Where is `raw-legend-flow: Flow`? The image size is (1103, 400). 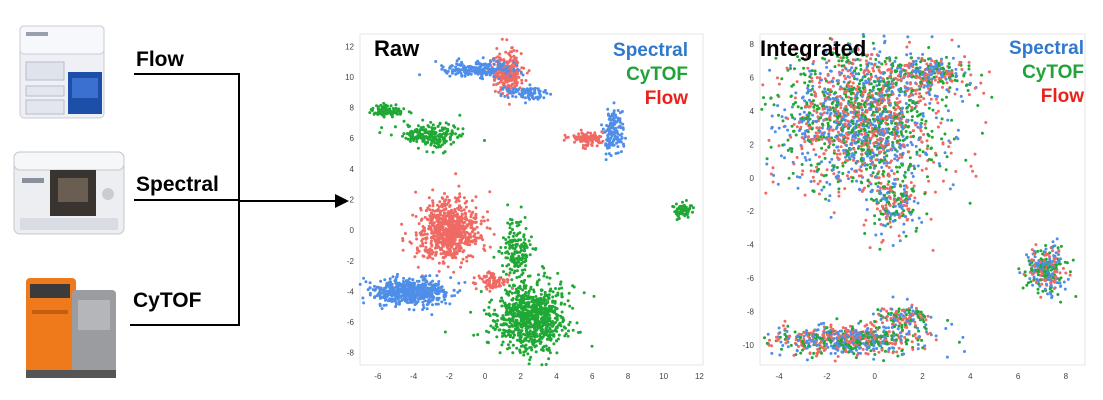
raw-legend-flow: Flow is located at coordinates (666, 98).